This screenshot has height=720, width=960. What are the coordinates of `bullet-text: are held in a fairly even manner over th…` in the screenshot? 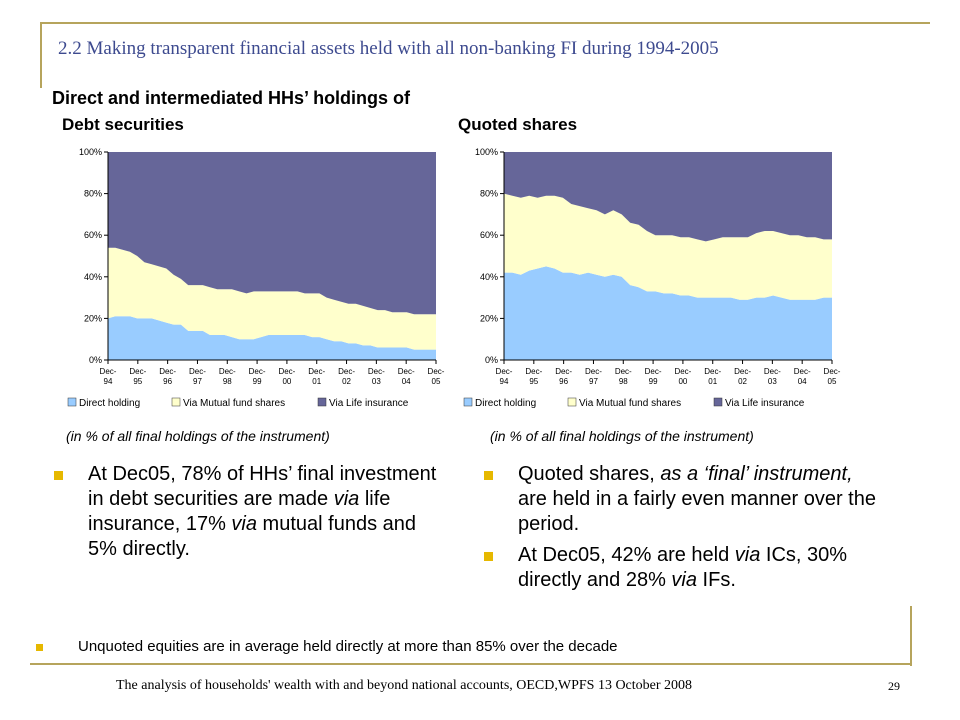 It's located at (697, 511).